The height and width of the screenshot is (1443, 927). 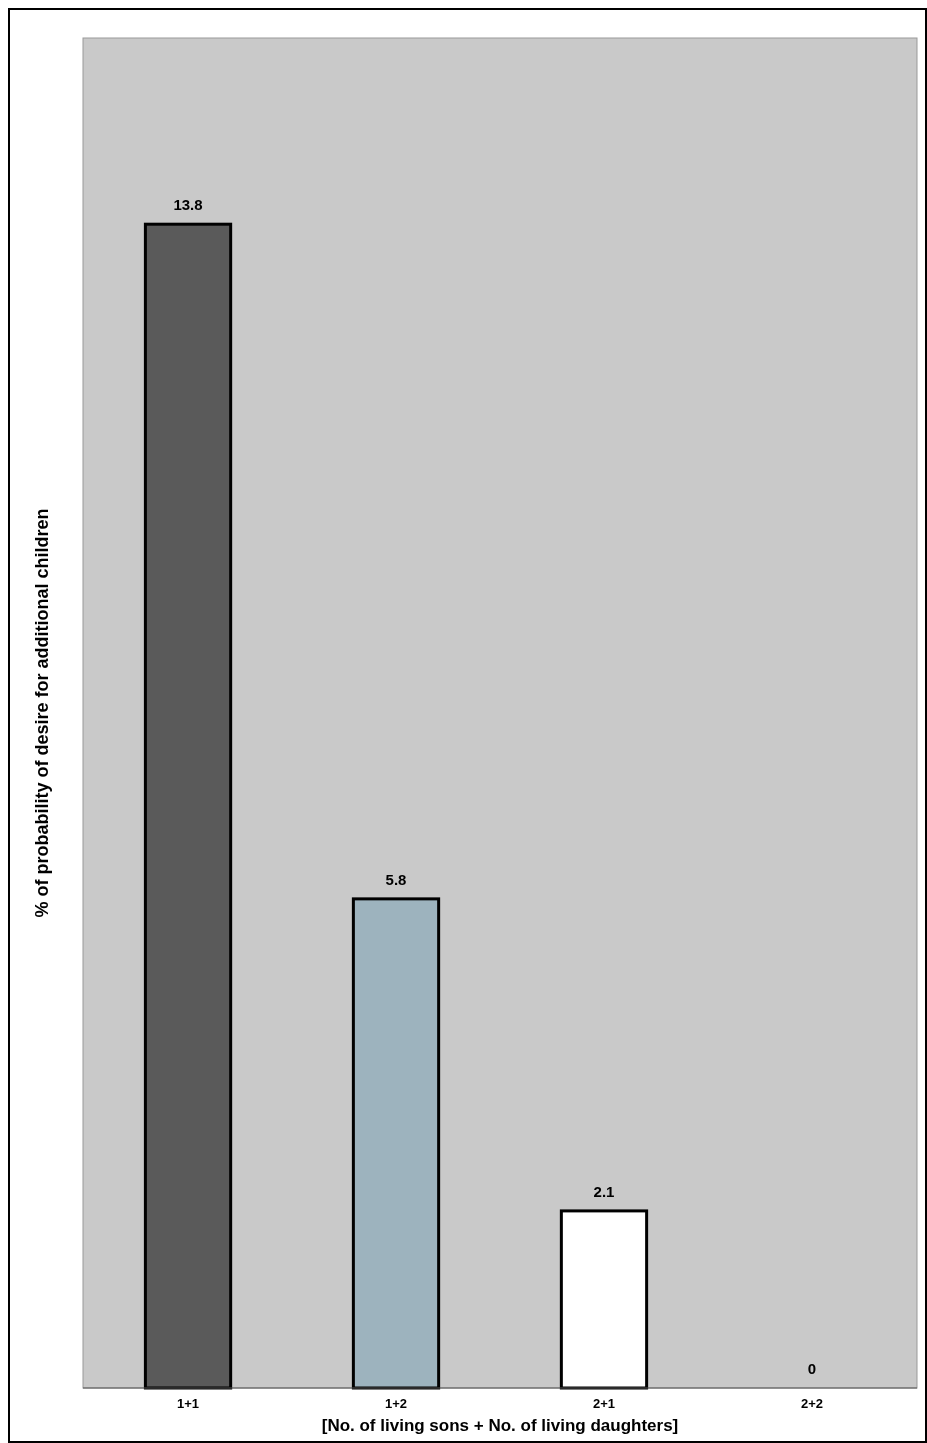 I want to click on x-tick-label: 2+1, so click(x=604, y=1403).